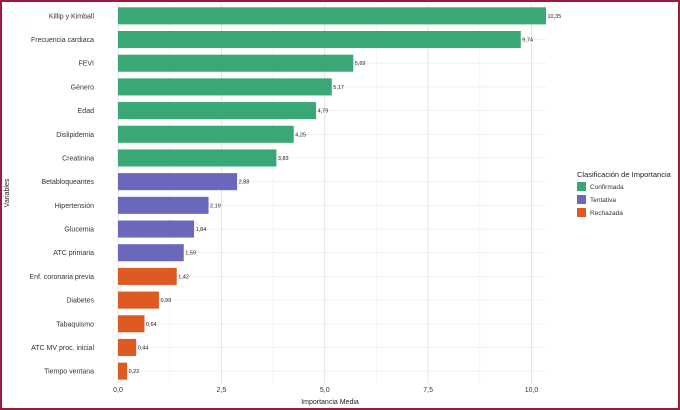 The image size is (680, 410). Describe the element at coordinates (86, 64) in the screenshot. I see `category-label: FEVI` at that location.